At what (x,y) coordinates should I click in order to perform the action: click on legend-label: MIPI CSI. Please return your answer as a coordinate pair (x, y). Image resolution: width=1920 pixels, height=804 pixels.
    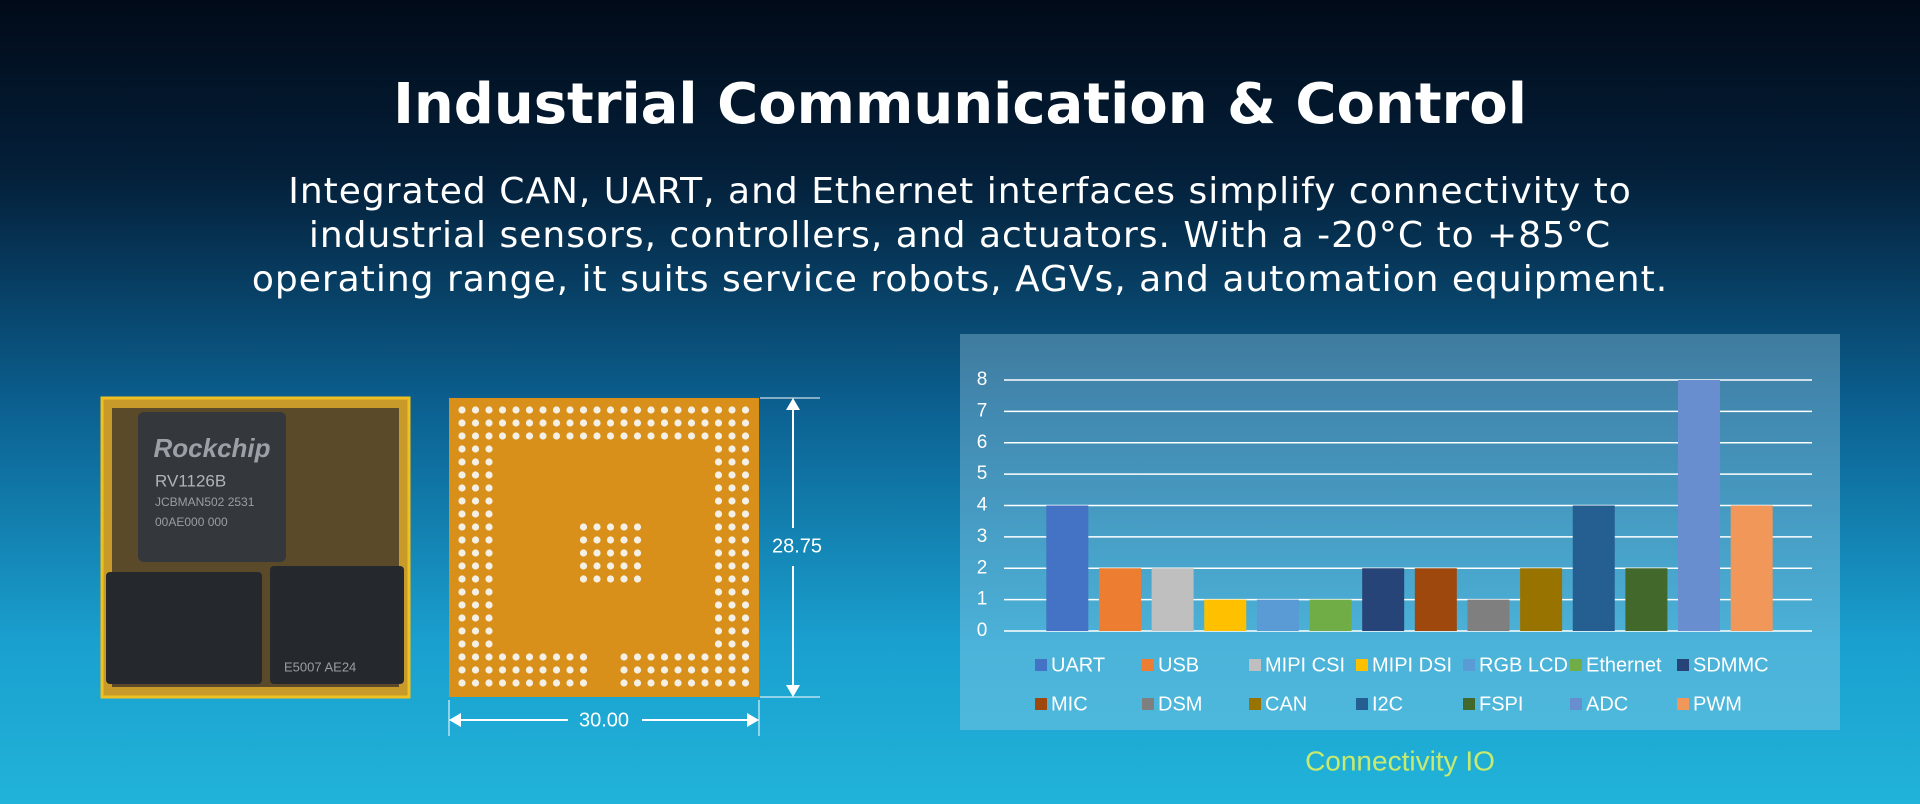
    Looking at the image, I should click on (1305, 665).